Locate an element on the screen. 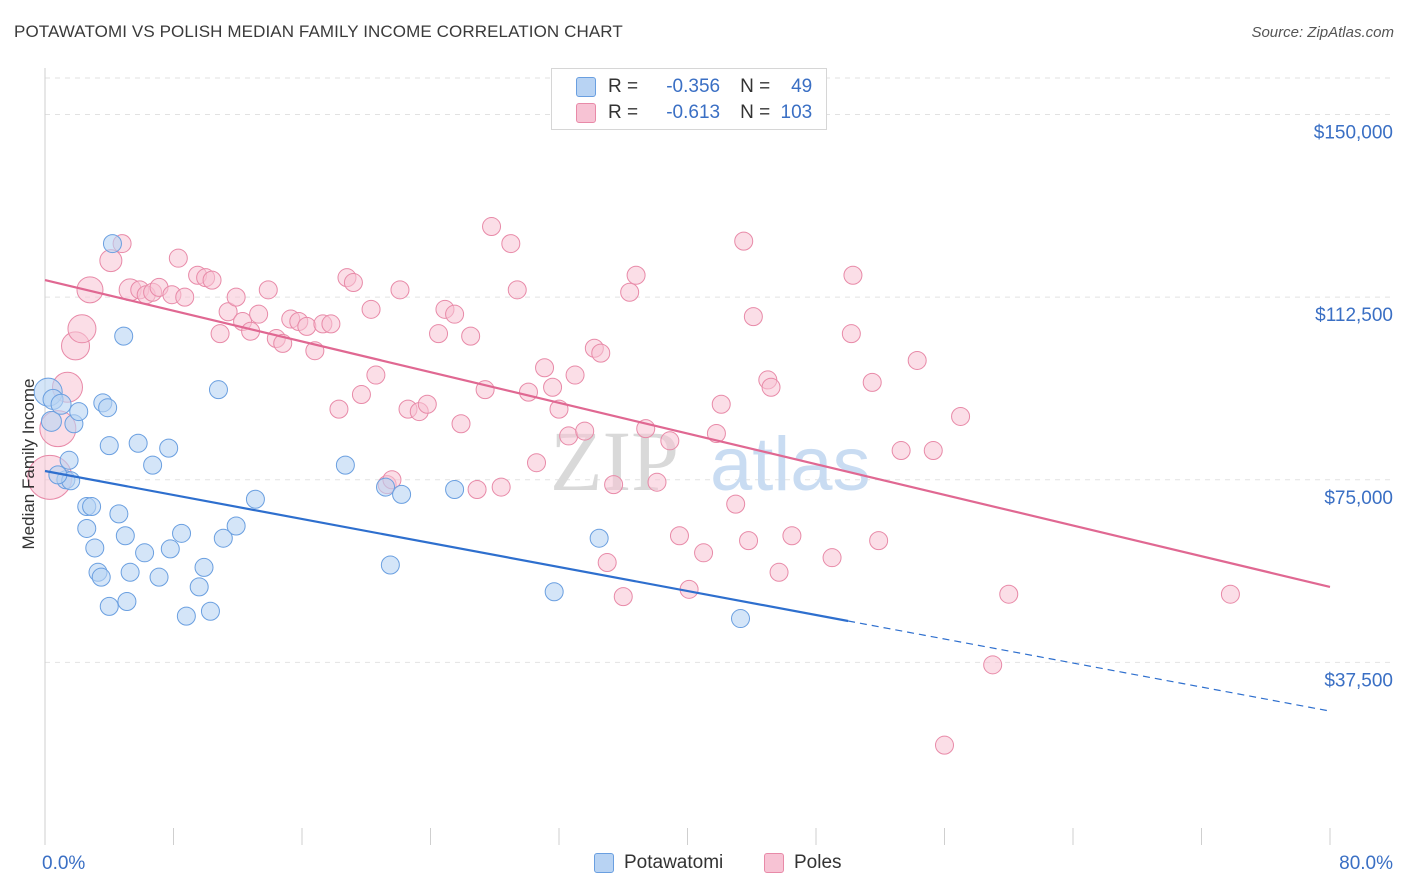  r-value: -0.613 is located at coordinates (693, 112).